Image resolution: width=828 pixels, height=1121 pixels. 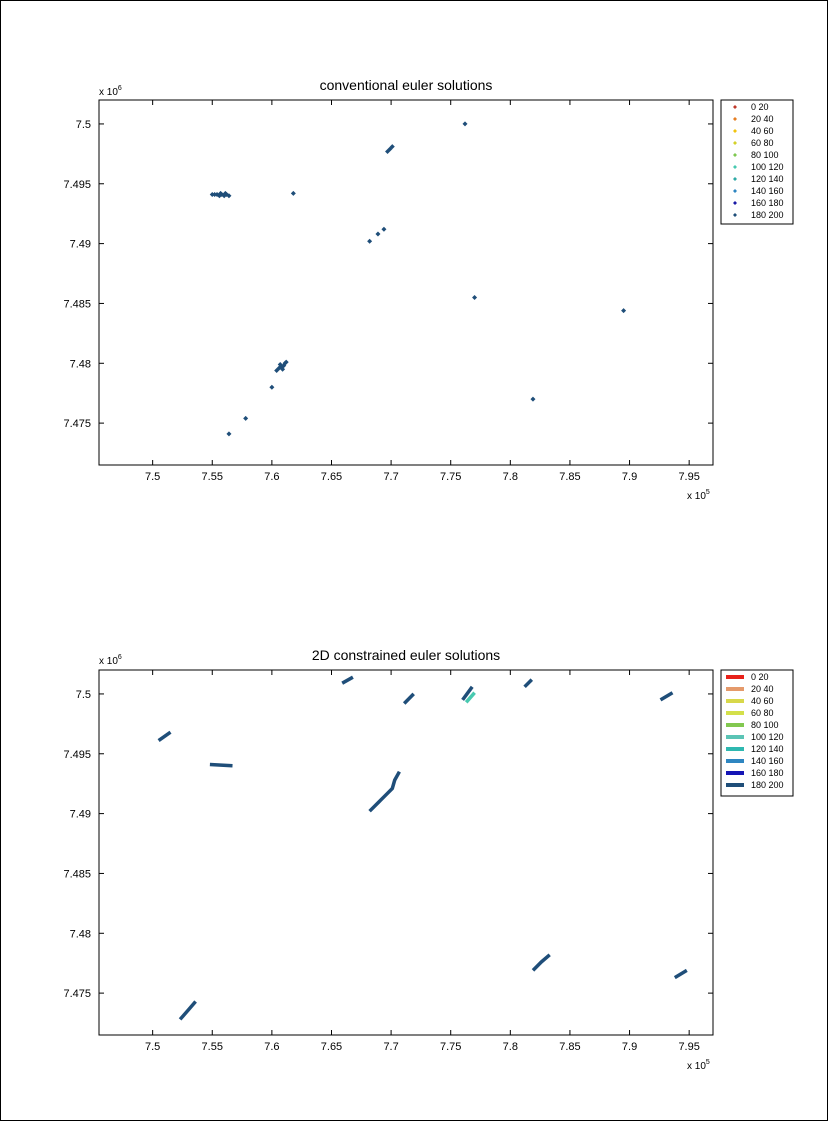 What do you see at coordinates (406, 85) in the screenshot?
I see `chart-title: conventional euler solutions` at bounding box center [406, 85].